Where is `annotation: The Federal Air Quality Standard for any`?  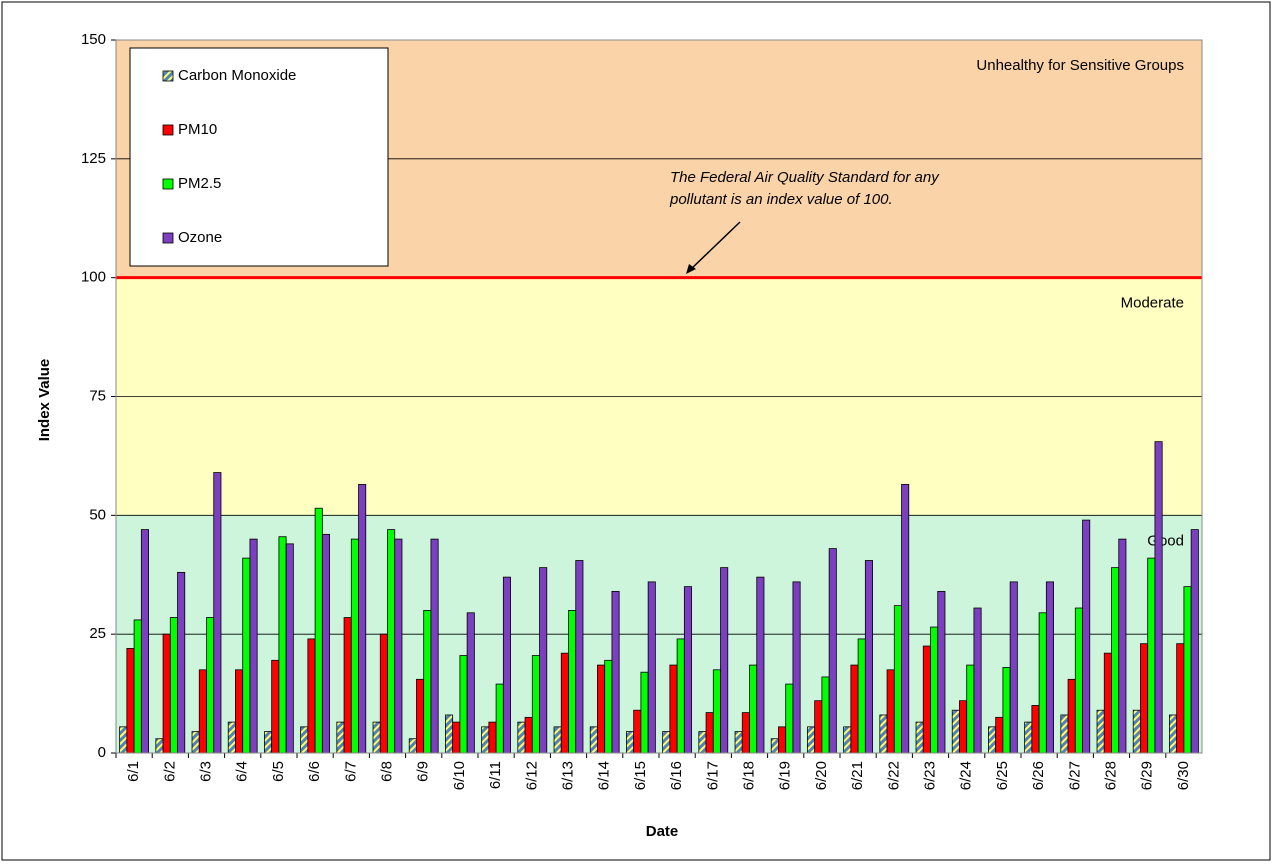
annotation: The Federal Air Quality Standard for any is located at coordinates (805, 177).